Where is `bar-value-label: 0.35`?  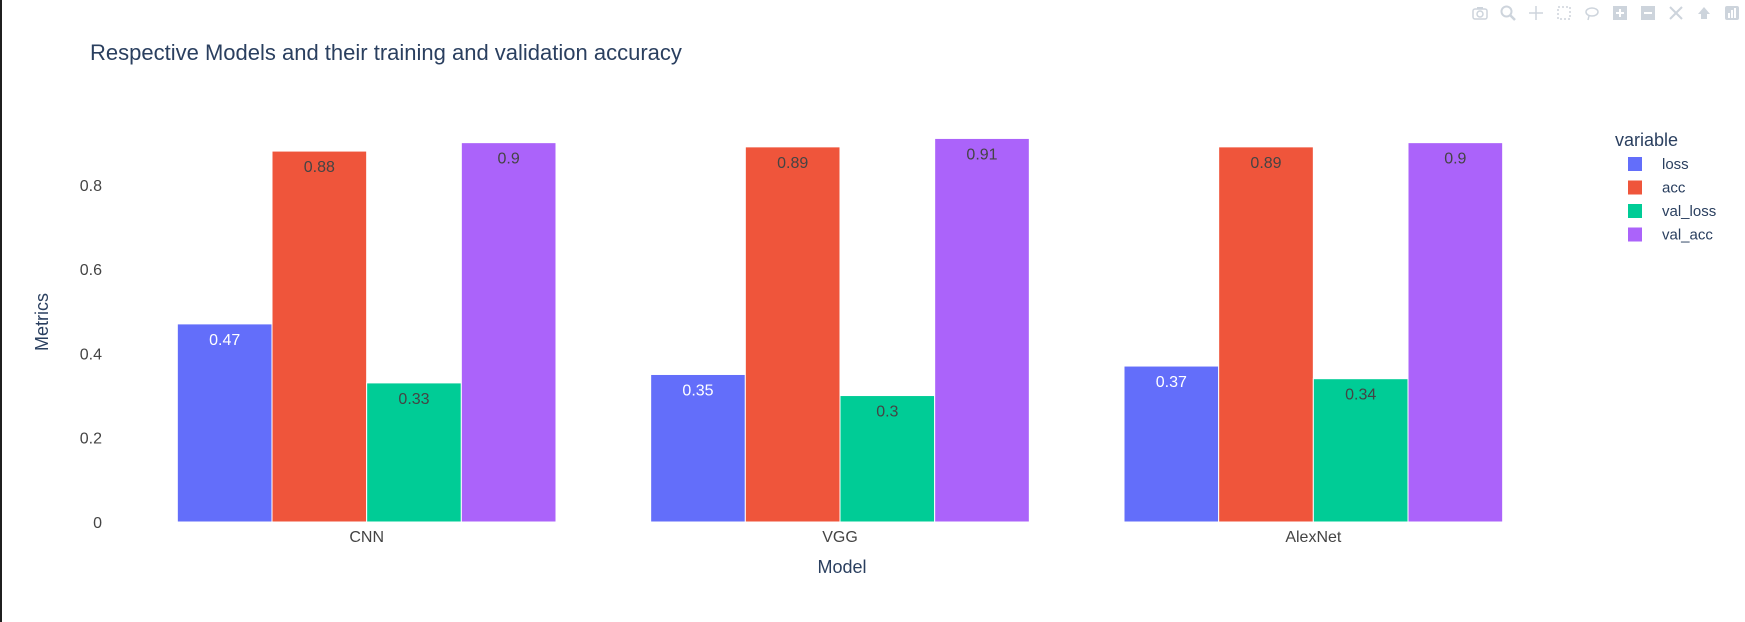 bar-value-label: 0.35 is located at coordinates (697, 390).